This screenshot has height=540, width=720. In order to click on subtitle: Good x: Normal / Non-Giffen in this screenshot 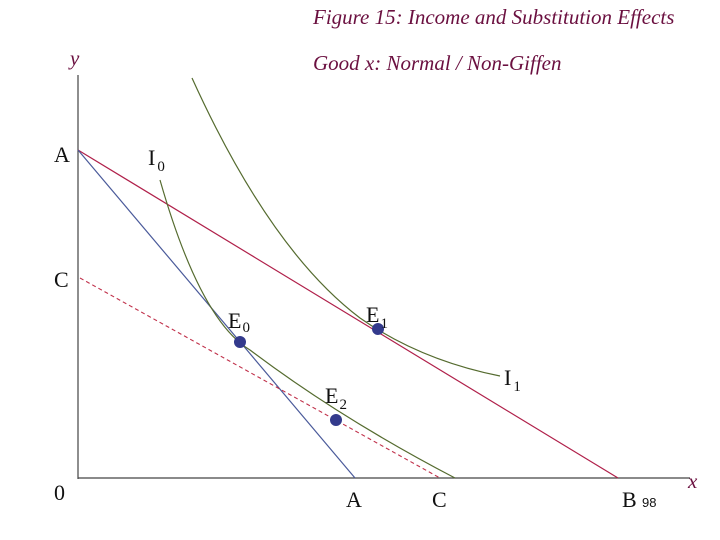, I will do `click(437, 63)`.